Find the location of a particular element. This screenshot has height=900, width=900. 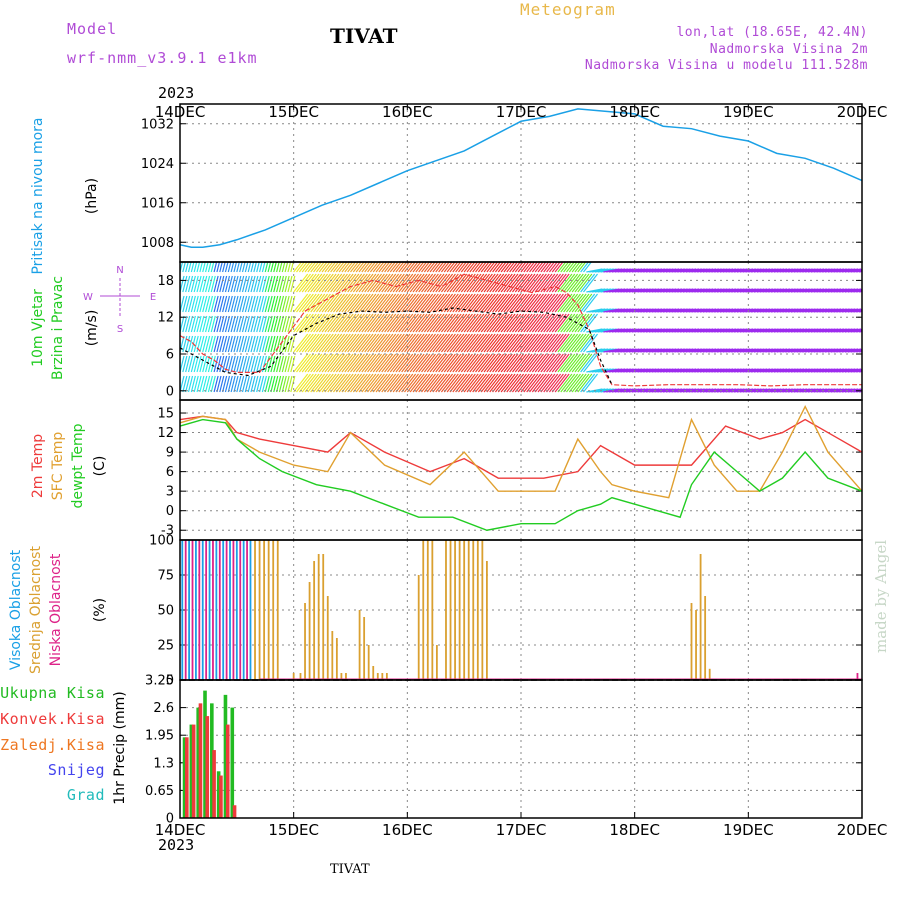

pressure-line is located at coordinates (521, 178).